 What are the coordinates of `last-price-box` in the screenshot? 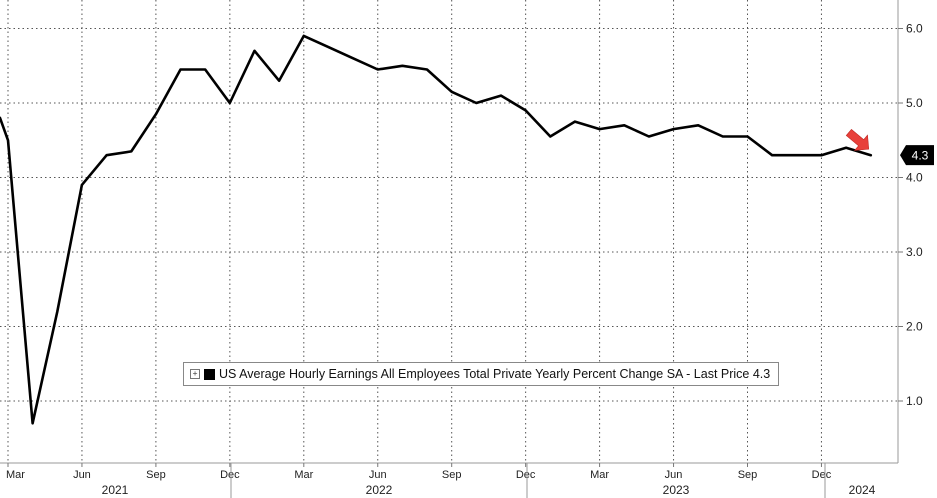 It's located at (917, 155).